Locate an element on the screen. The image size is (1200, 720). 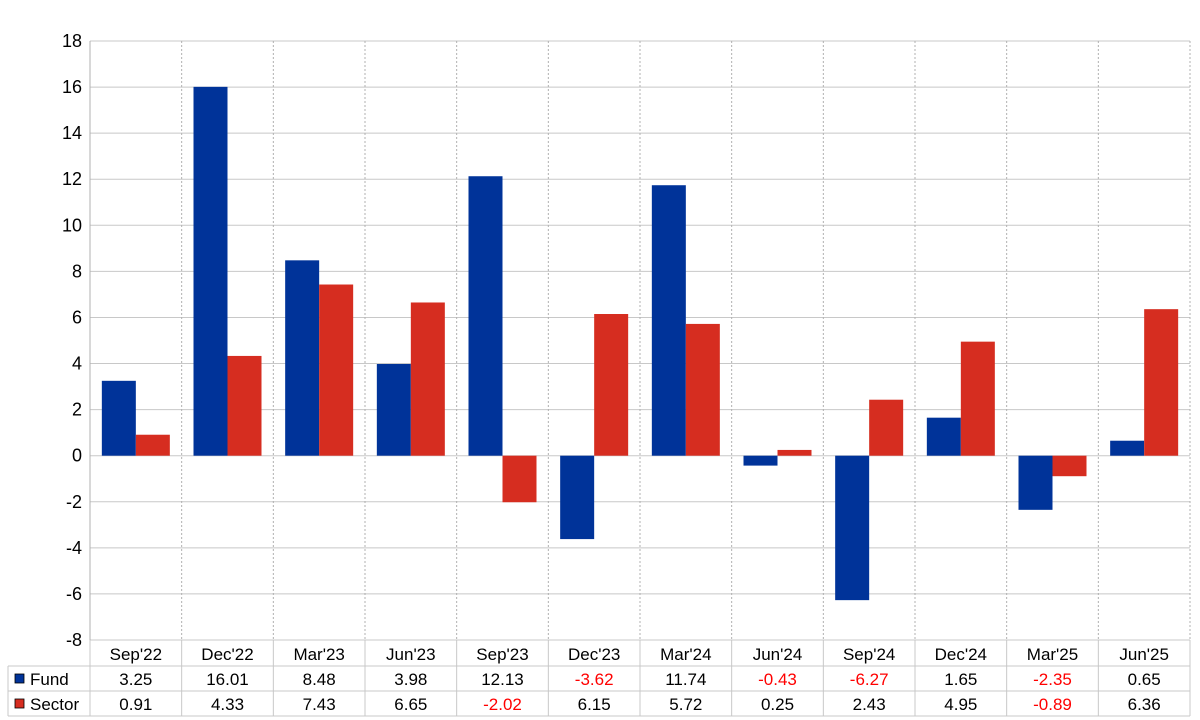
data-label: 0.65 is located at coordinates (1144, 679).